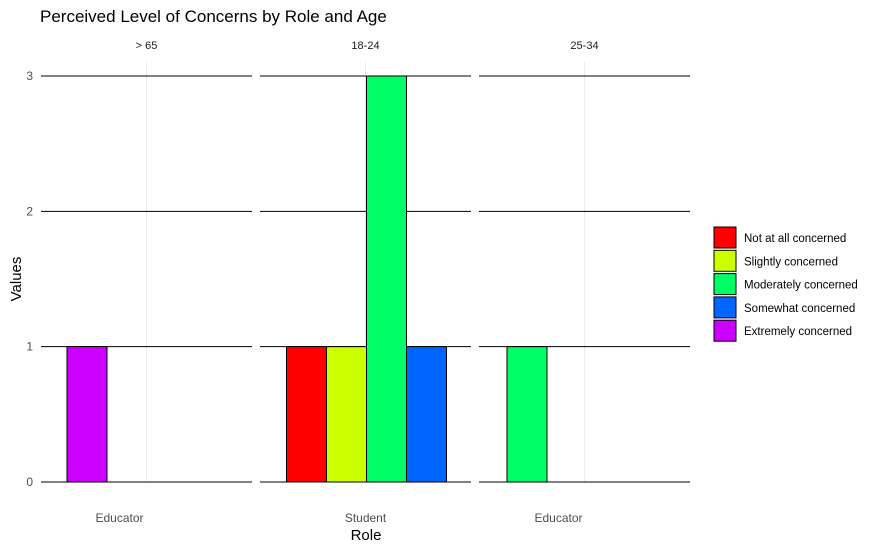 The width and height of the screenshot is (879, 550). I want to click on legend-item: Slightly concerned, so click(775, 260).